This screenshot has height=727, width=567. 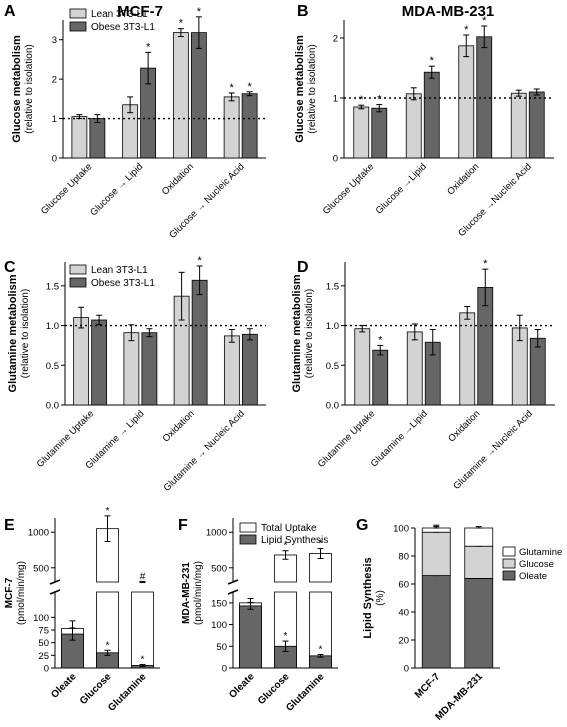 I want to click on lipid-synthesis-bar-f, so click(x=250, y=637).